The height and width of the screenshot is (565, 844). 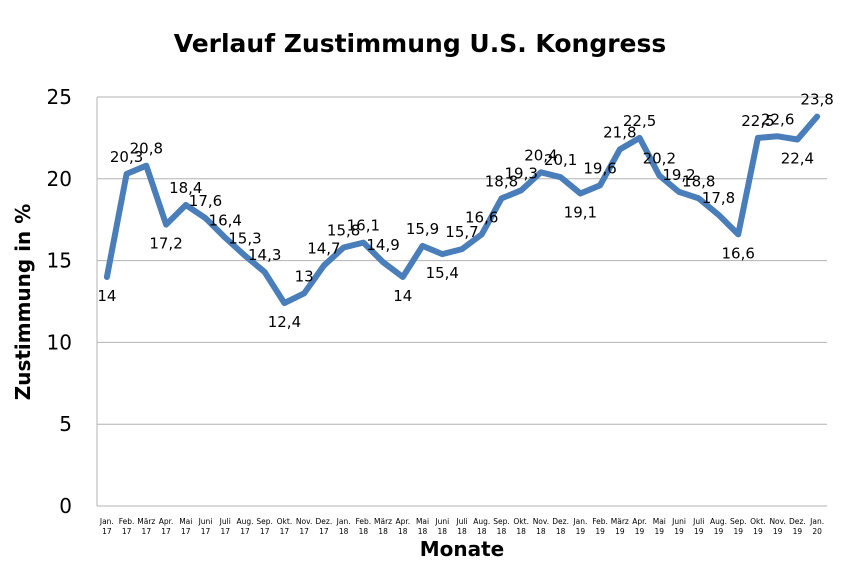 I want to click on x-axis-title: Monate, so click(x=462, y=549).